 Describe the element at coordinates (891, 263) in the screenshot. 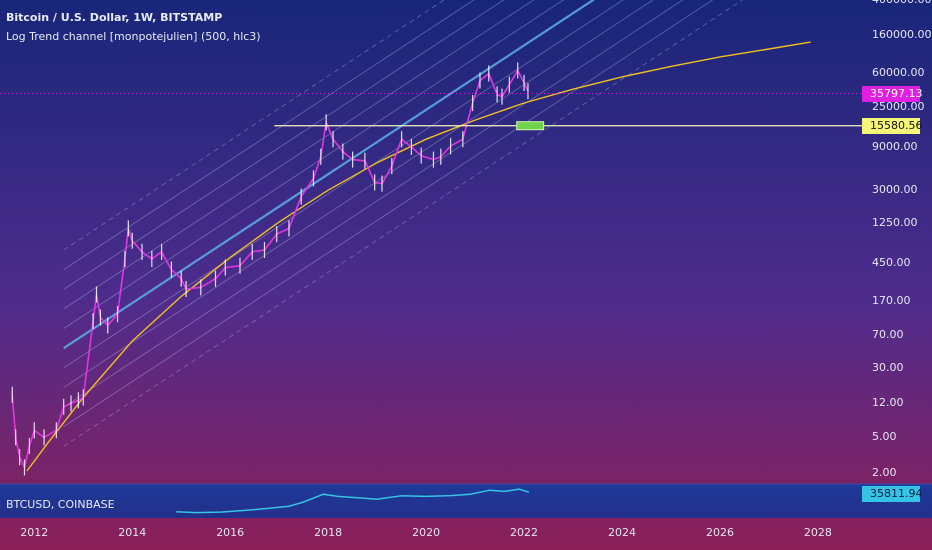

I see `y-tick-label: 450.00` at that location.